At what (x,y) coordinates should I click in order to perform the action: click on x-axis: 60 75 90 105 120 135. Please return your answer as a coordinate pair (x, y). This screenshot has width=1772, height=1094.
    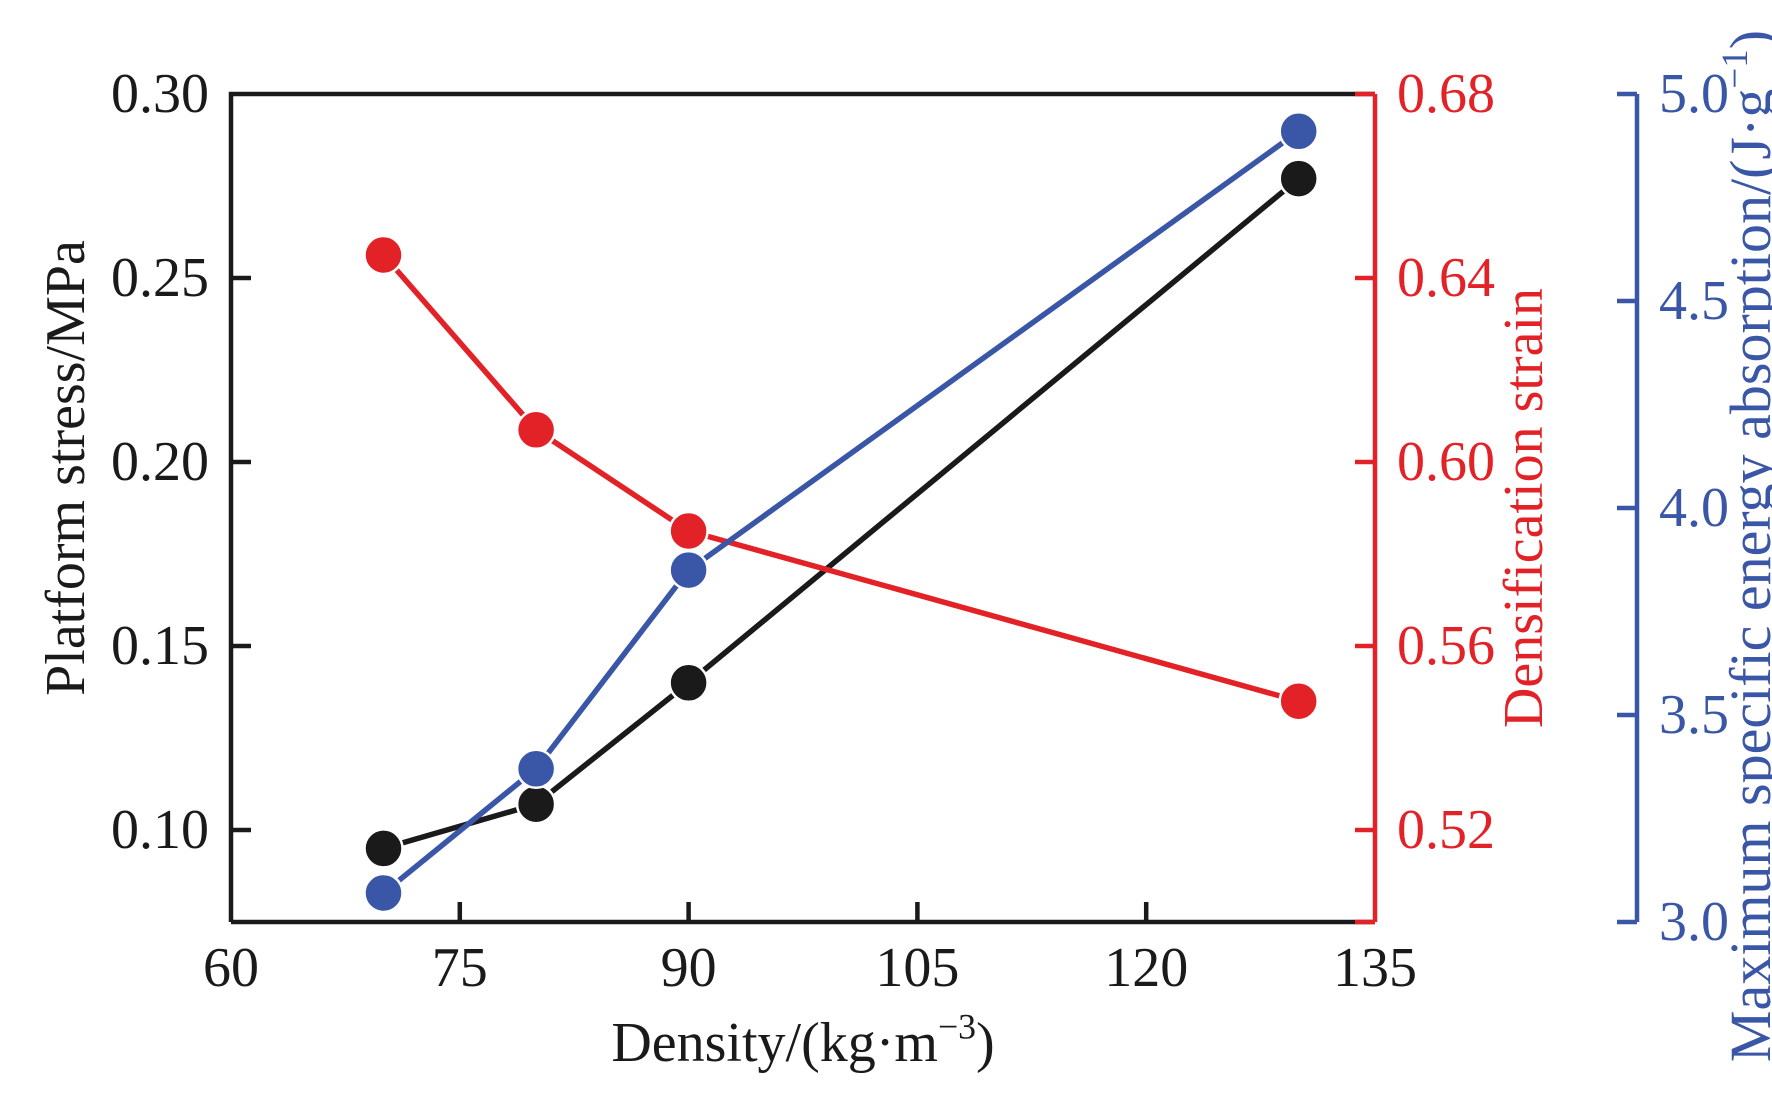
    Looking at the image, I should click on (810, 950).